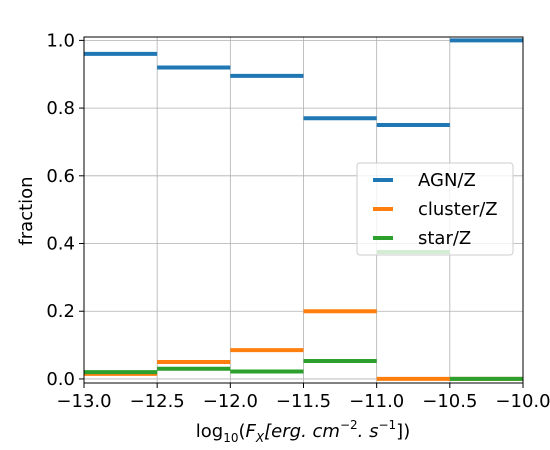 Image resolution: width=550 pixels, height=450 pixels. I want to click on x-axis-label-end: ]), so click(403, 431).